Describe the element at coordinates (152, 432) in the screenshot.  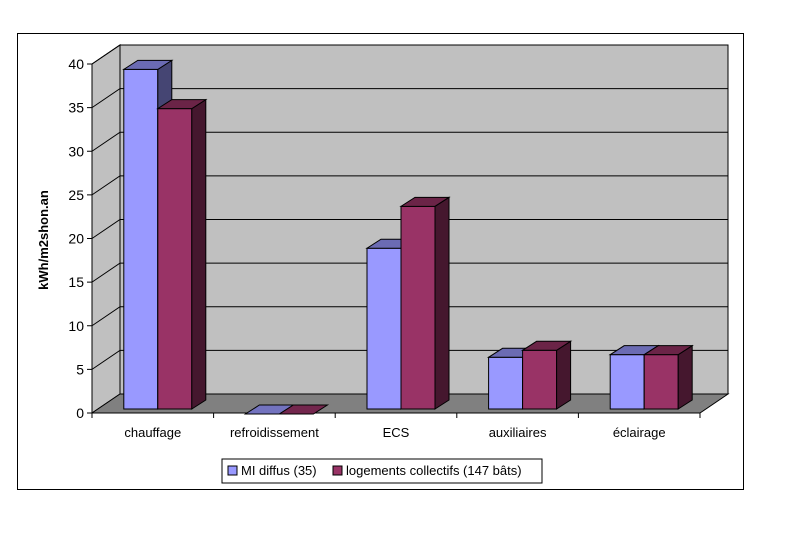
I see `x-tick-label: chauffage` at that location.